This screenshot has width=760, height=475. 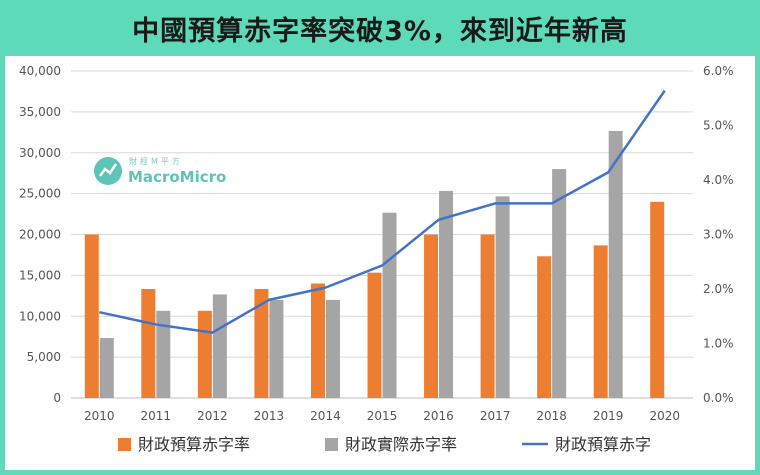 I want to click on y-left-tick-label: 15,000, so click(x=40, y=275).